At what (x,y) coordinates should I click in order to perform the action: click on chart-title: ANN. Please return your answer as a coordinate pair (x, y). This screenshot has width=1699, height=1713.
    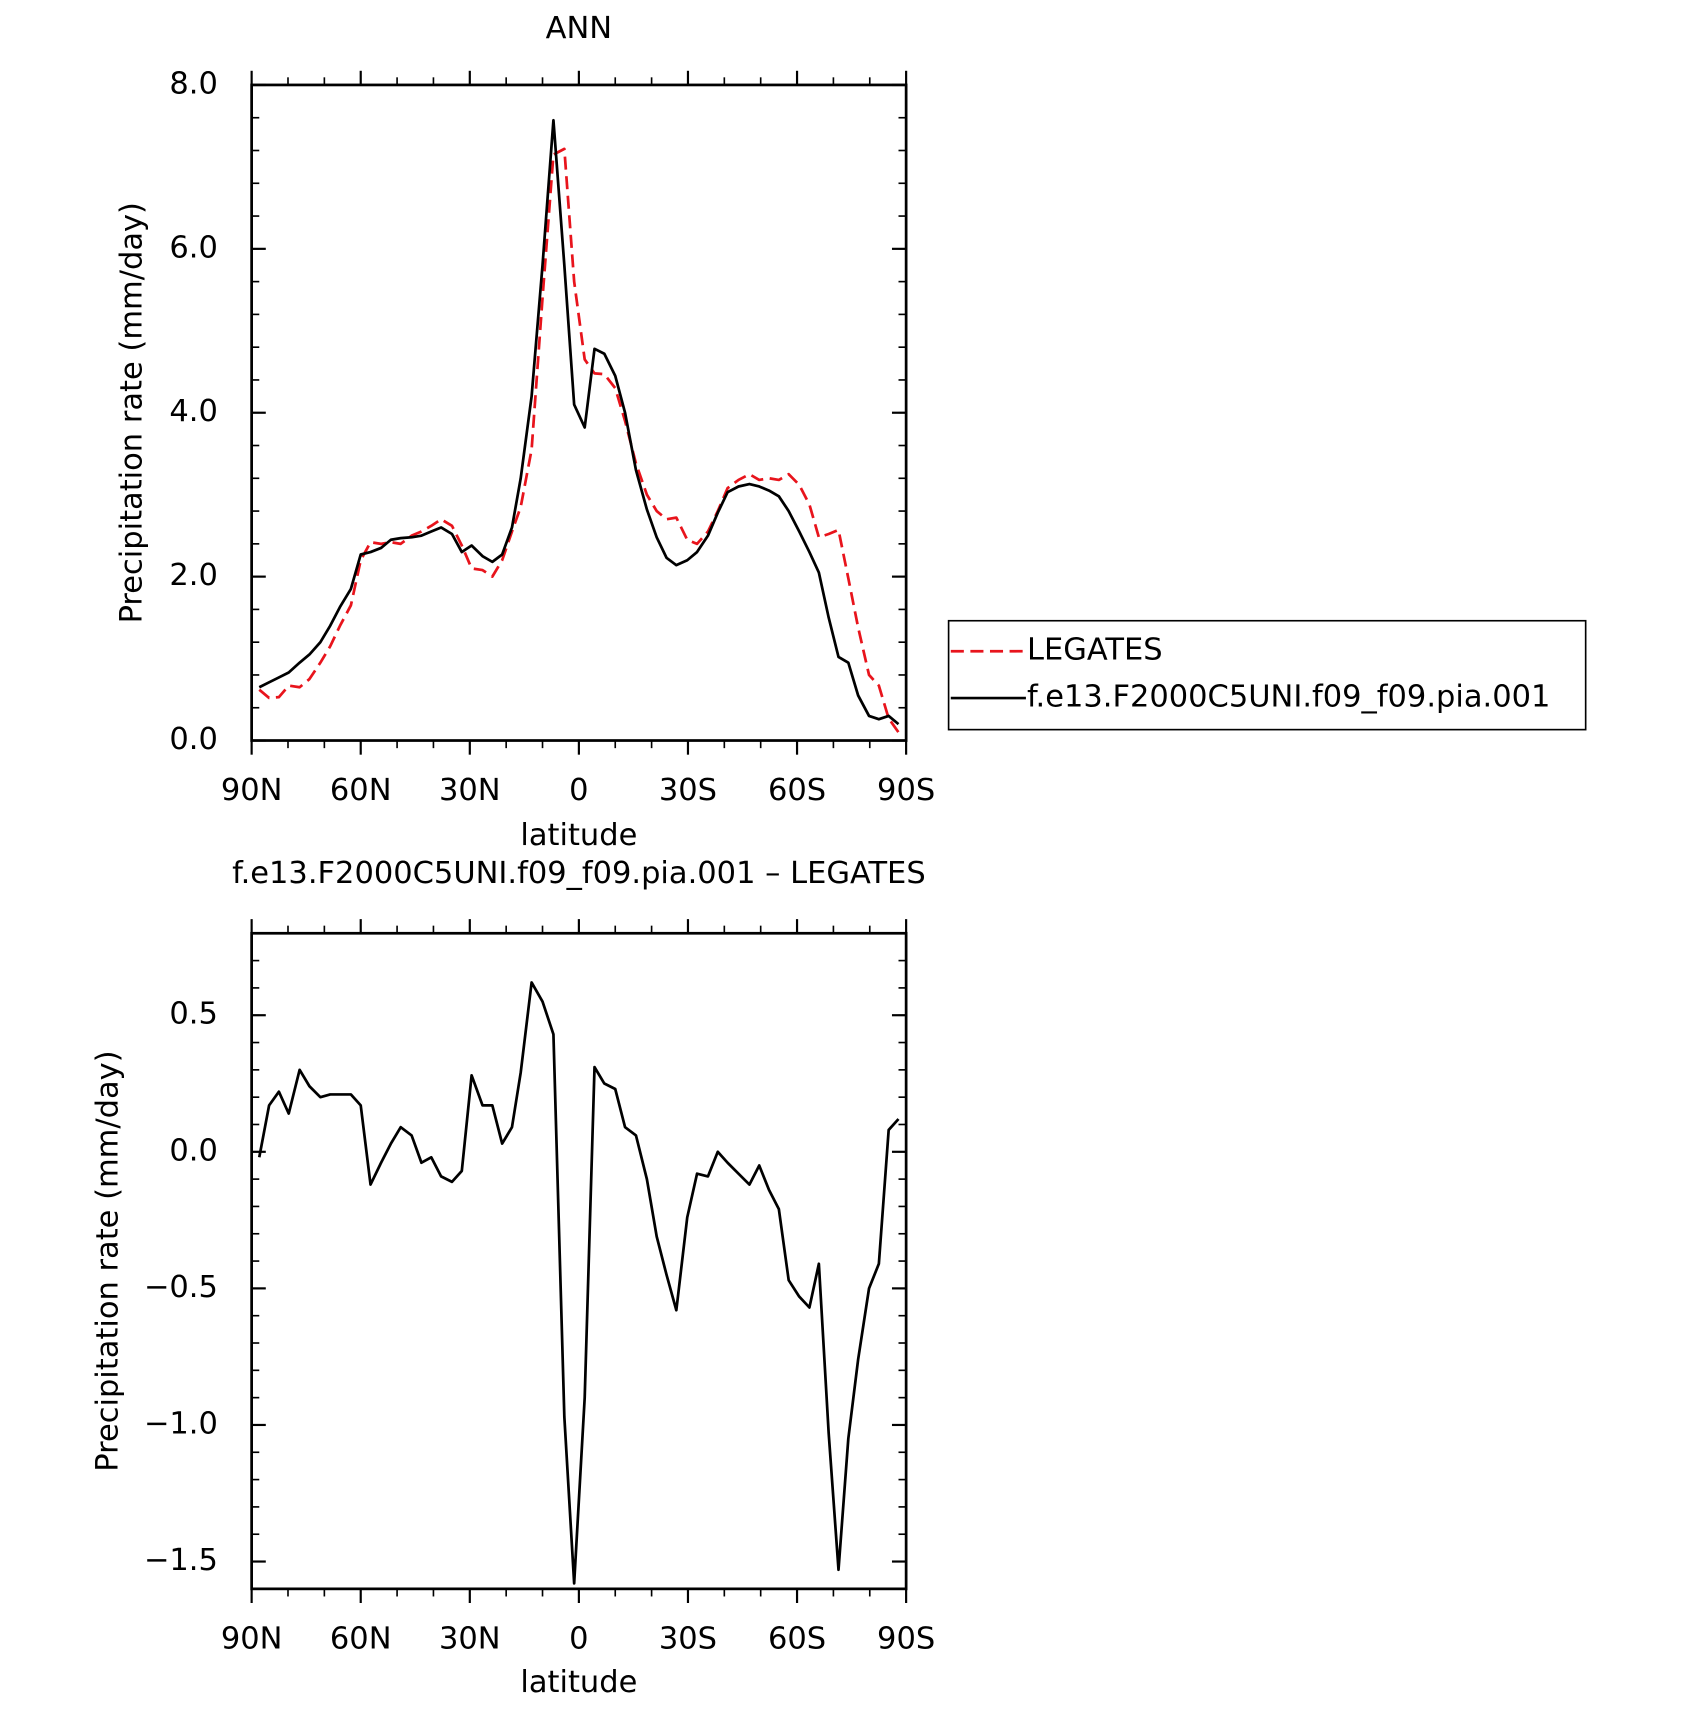
    Looking at the image, I should click on (579, 28).